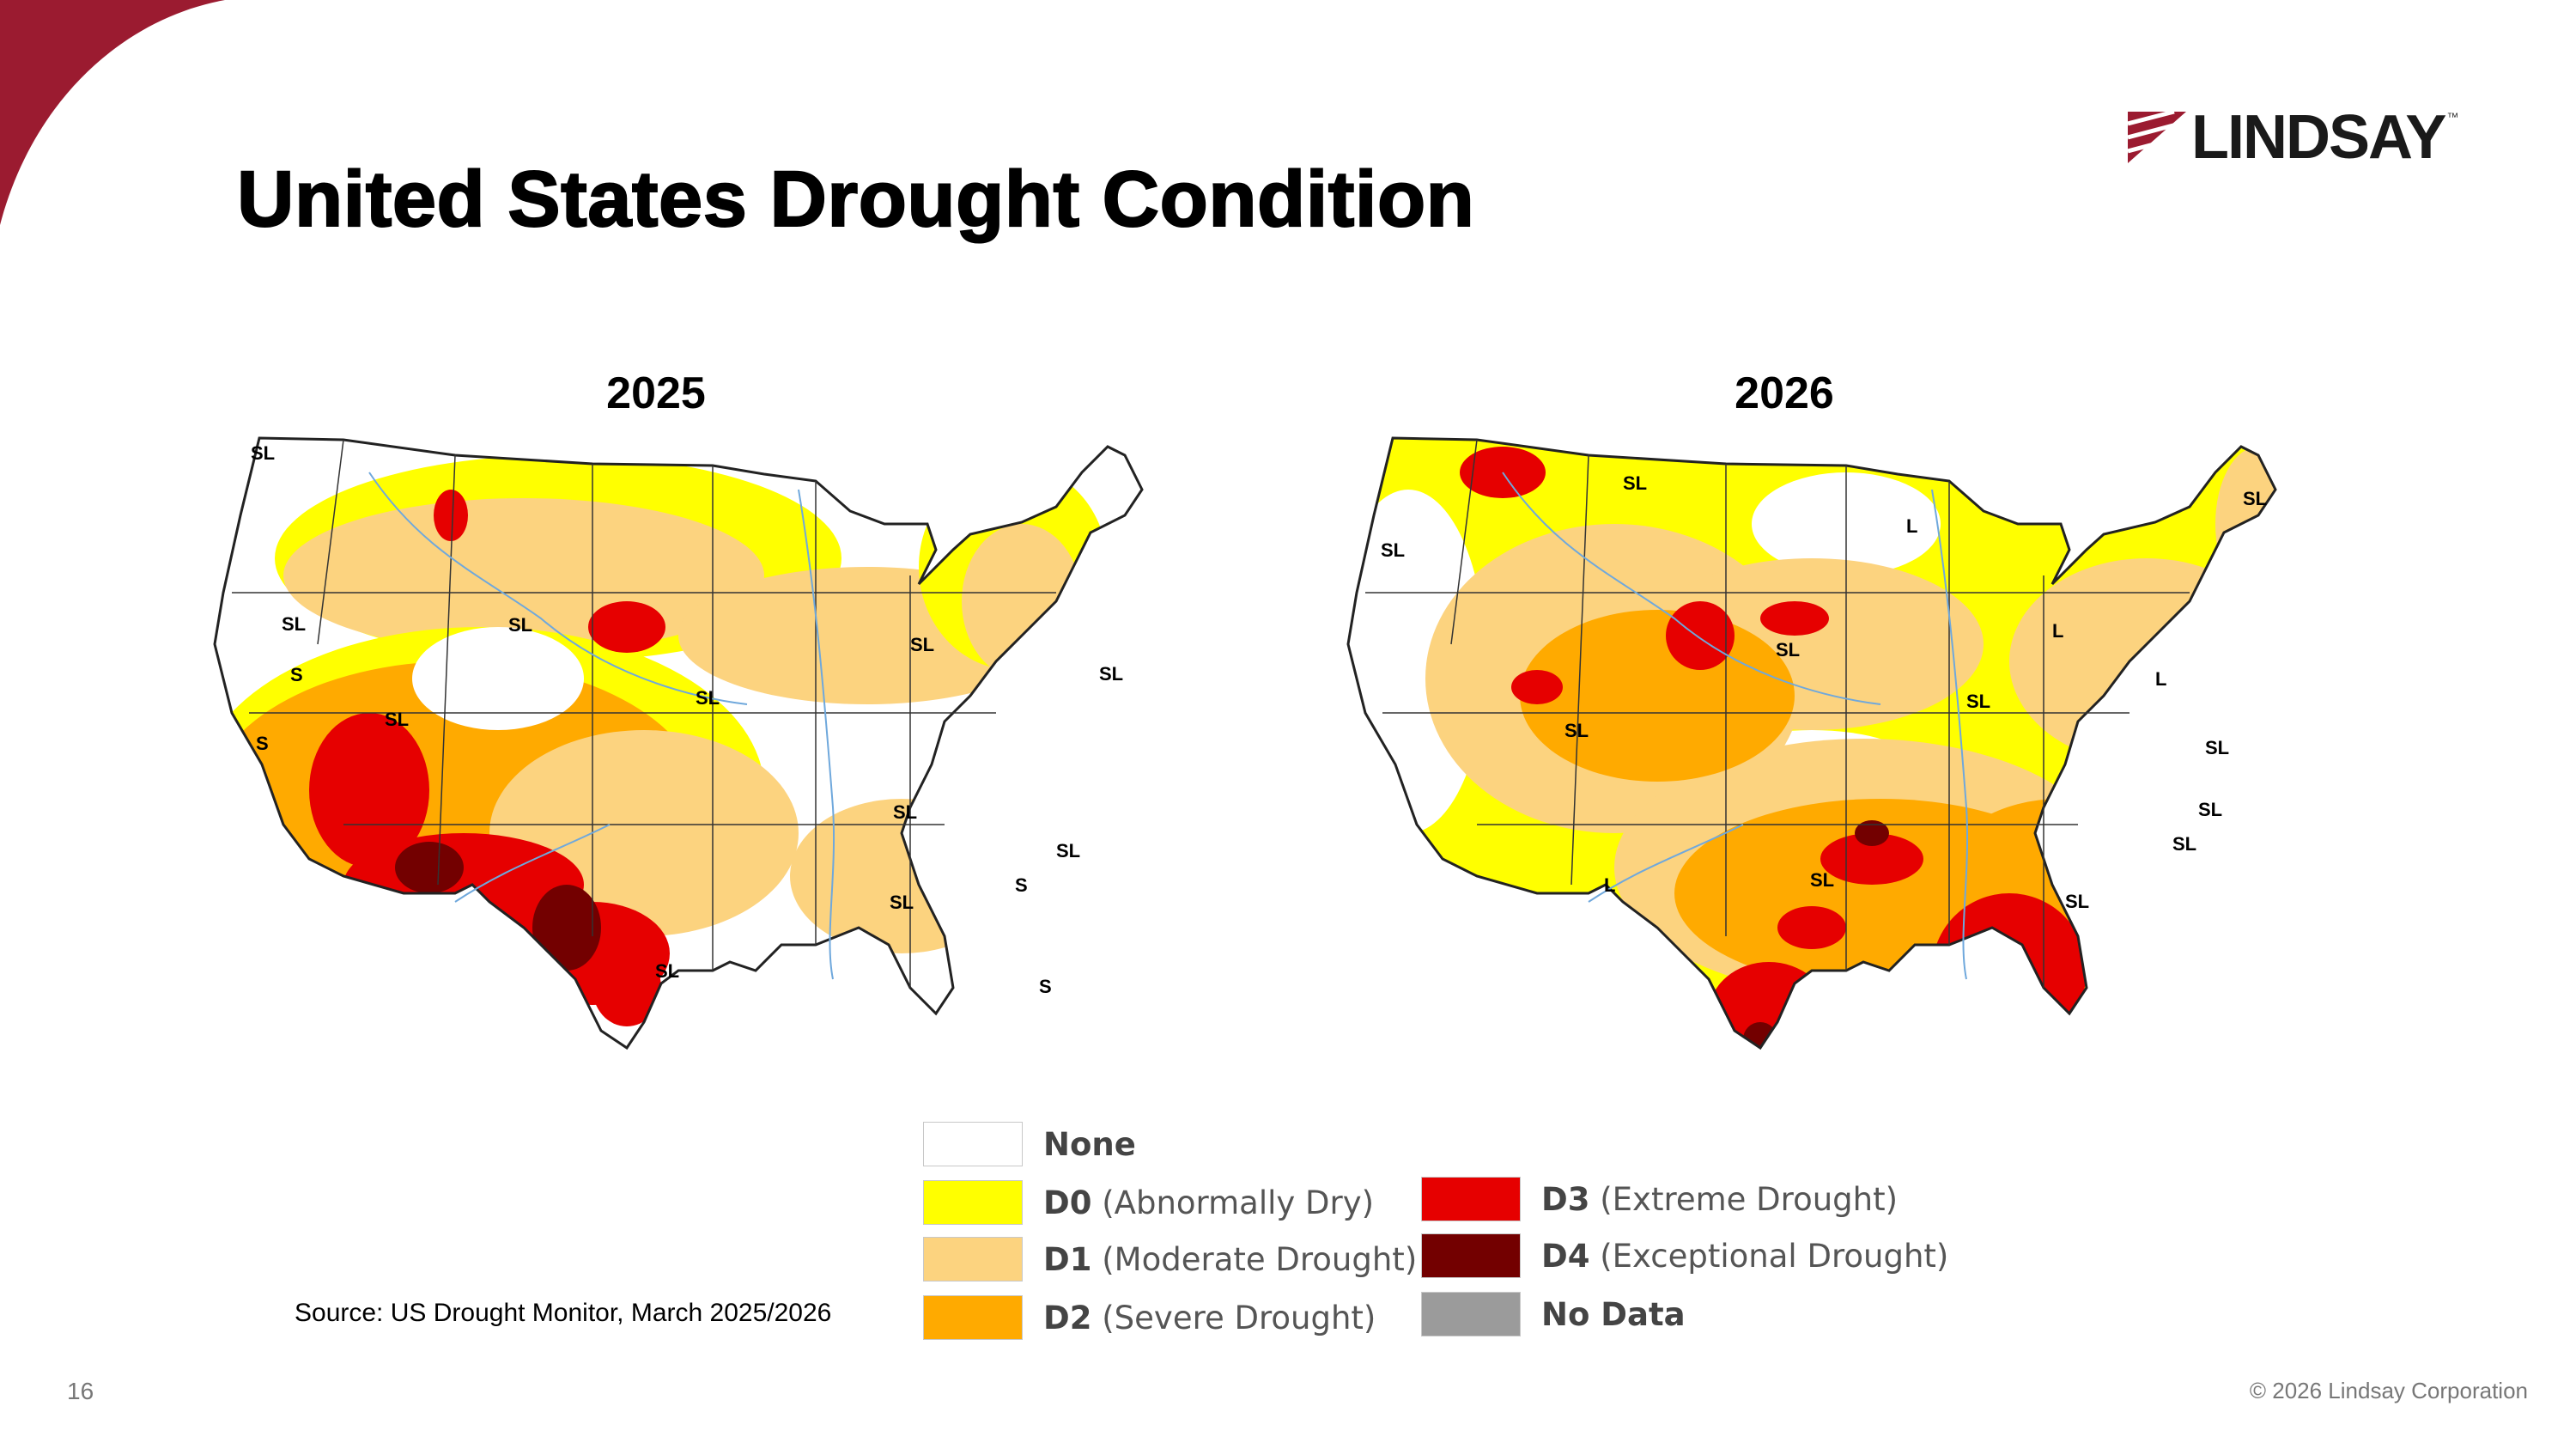 The height and width of the screenshot is (1449, 2576). I want to click on region-d0, so click(1056, 764).